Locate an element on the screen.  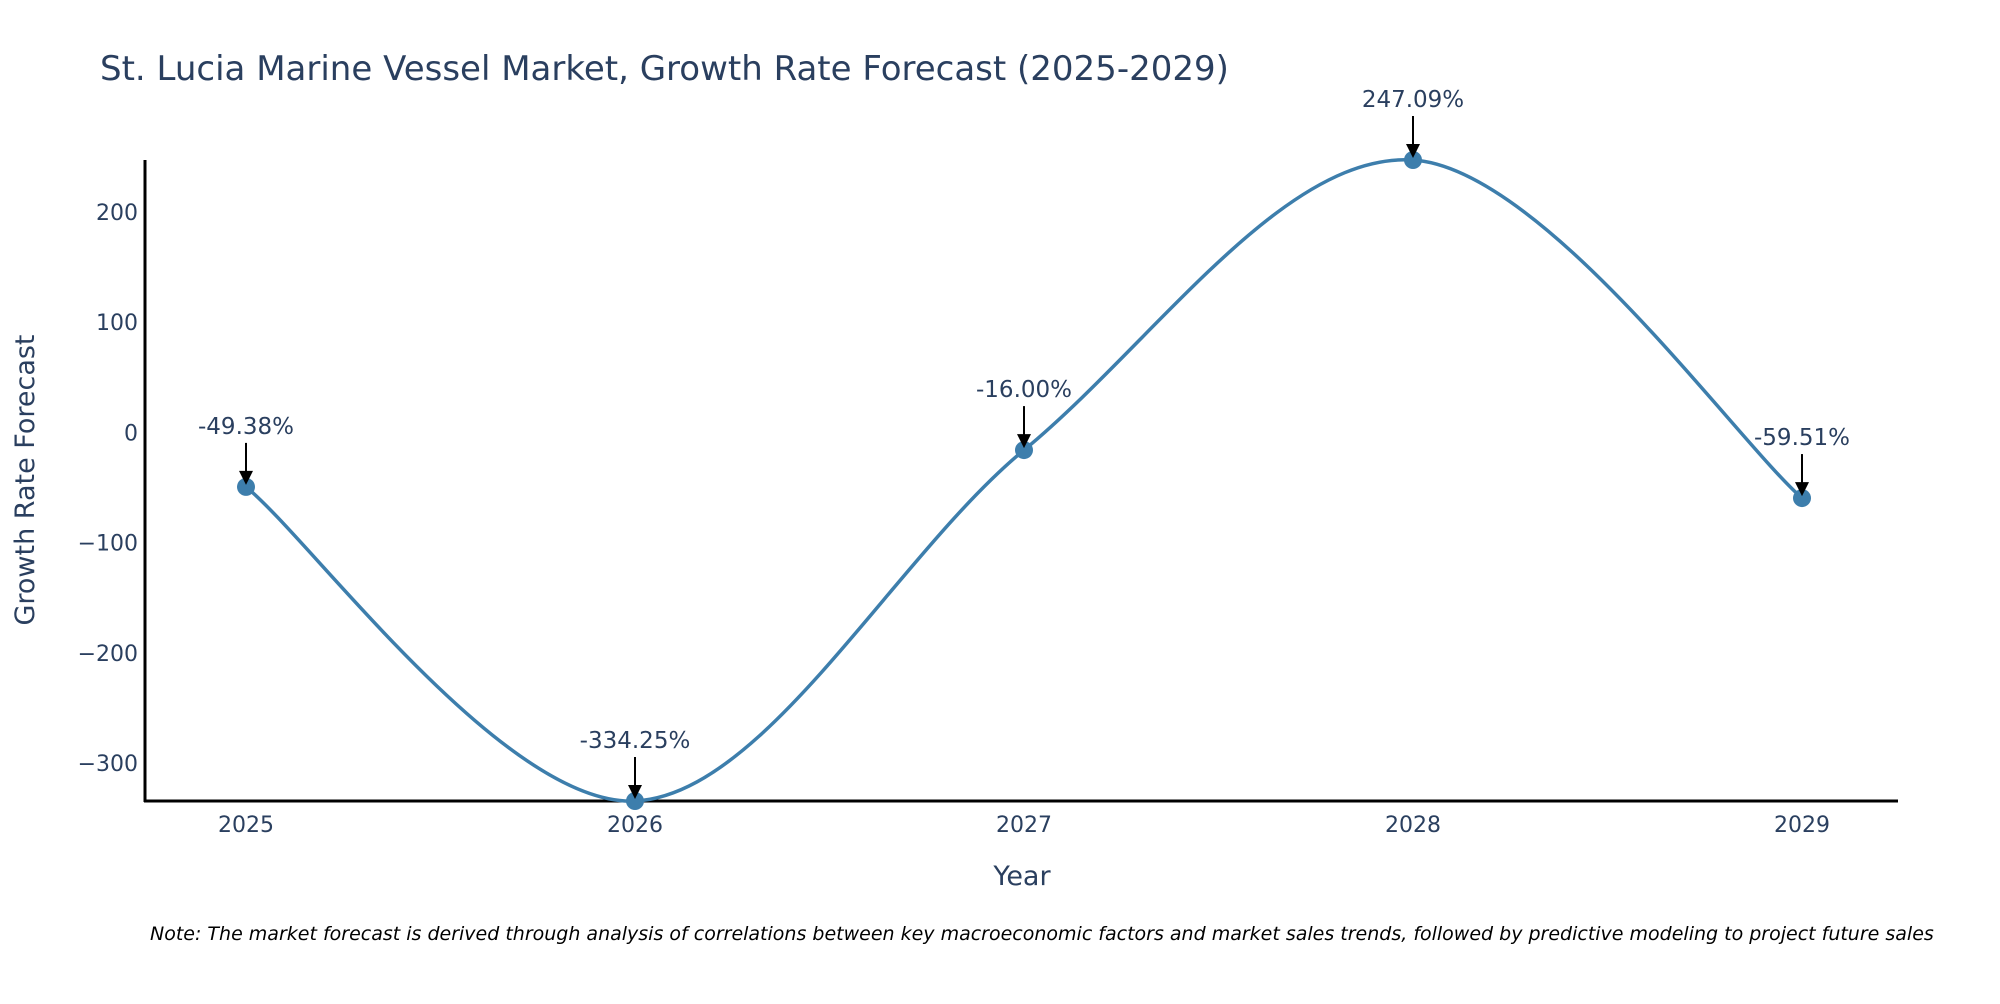
y-axis-title: Growth Rate Forecast is located at coordinates (25, 479).